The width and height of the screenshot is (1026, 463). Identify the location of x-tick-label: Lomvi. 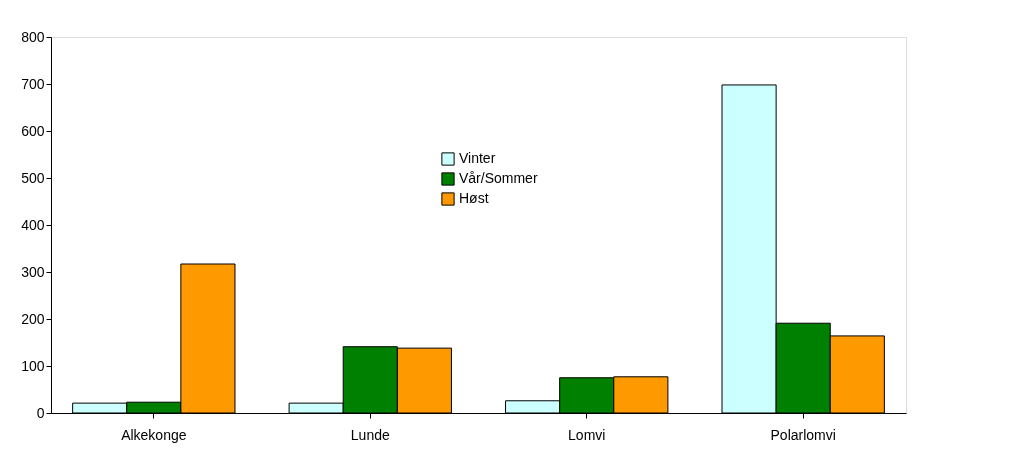
(587, 434).